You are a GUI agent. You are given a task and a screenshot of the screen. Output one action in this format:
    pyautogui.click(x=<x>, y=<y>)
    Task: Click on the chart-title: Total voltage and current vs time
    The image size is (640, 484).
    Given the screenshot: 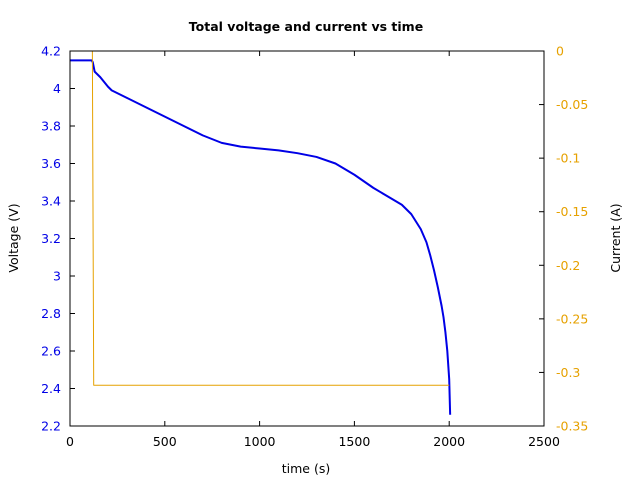 What is the action you would take?
    pyautogui.click(x=306, y=26)
    